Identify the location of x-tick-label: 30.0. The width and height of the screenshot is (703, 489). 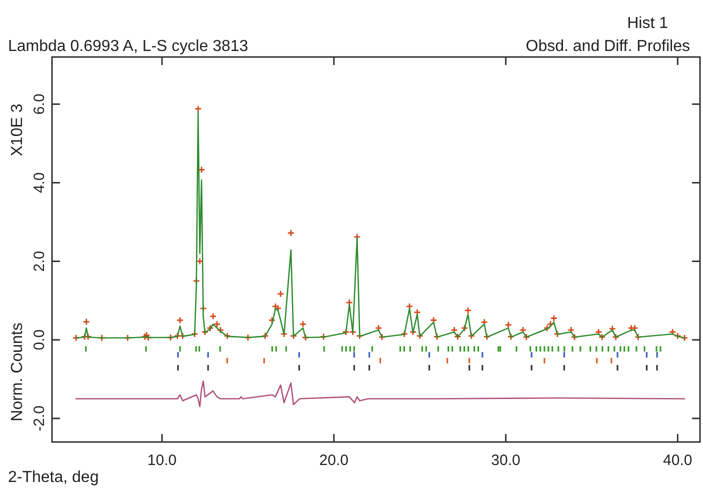
(505, 460).